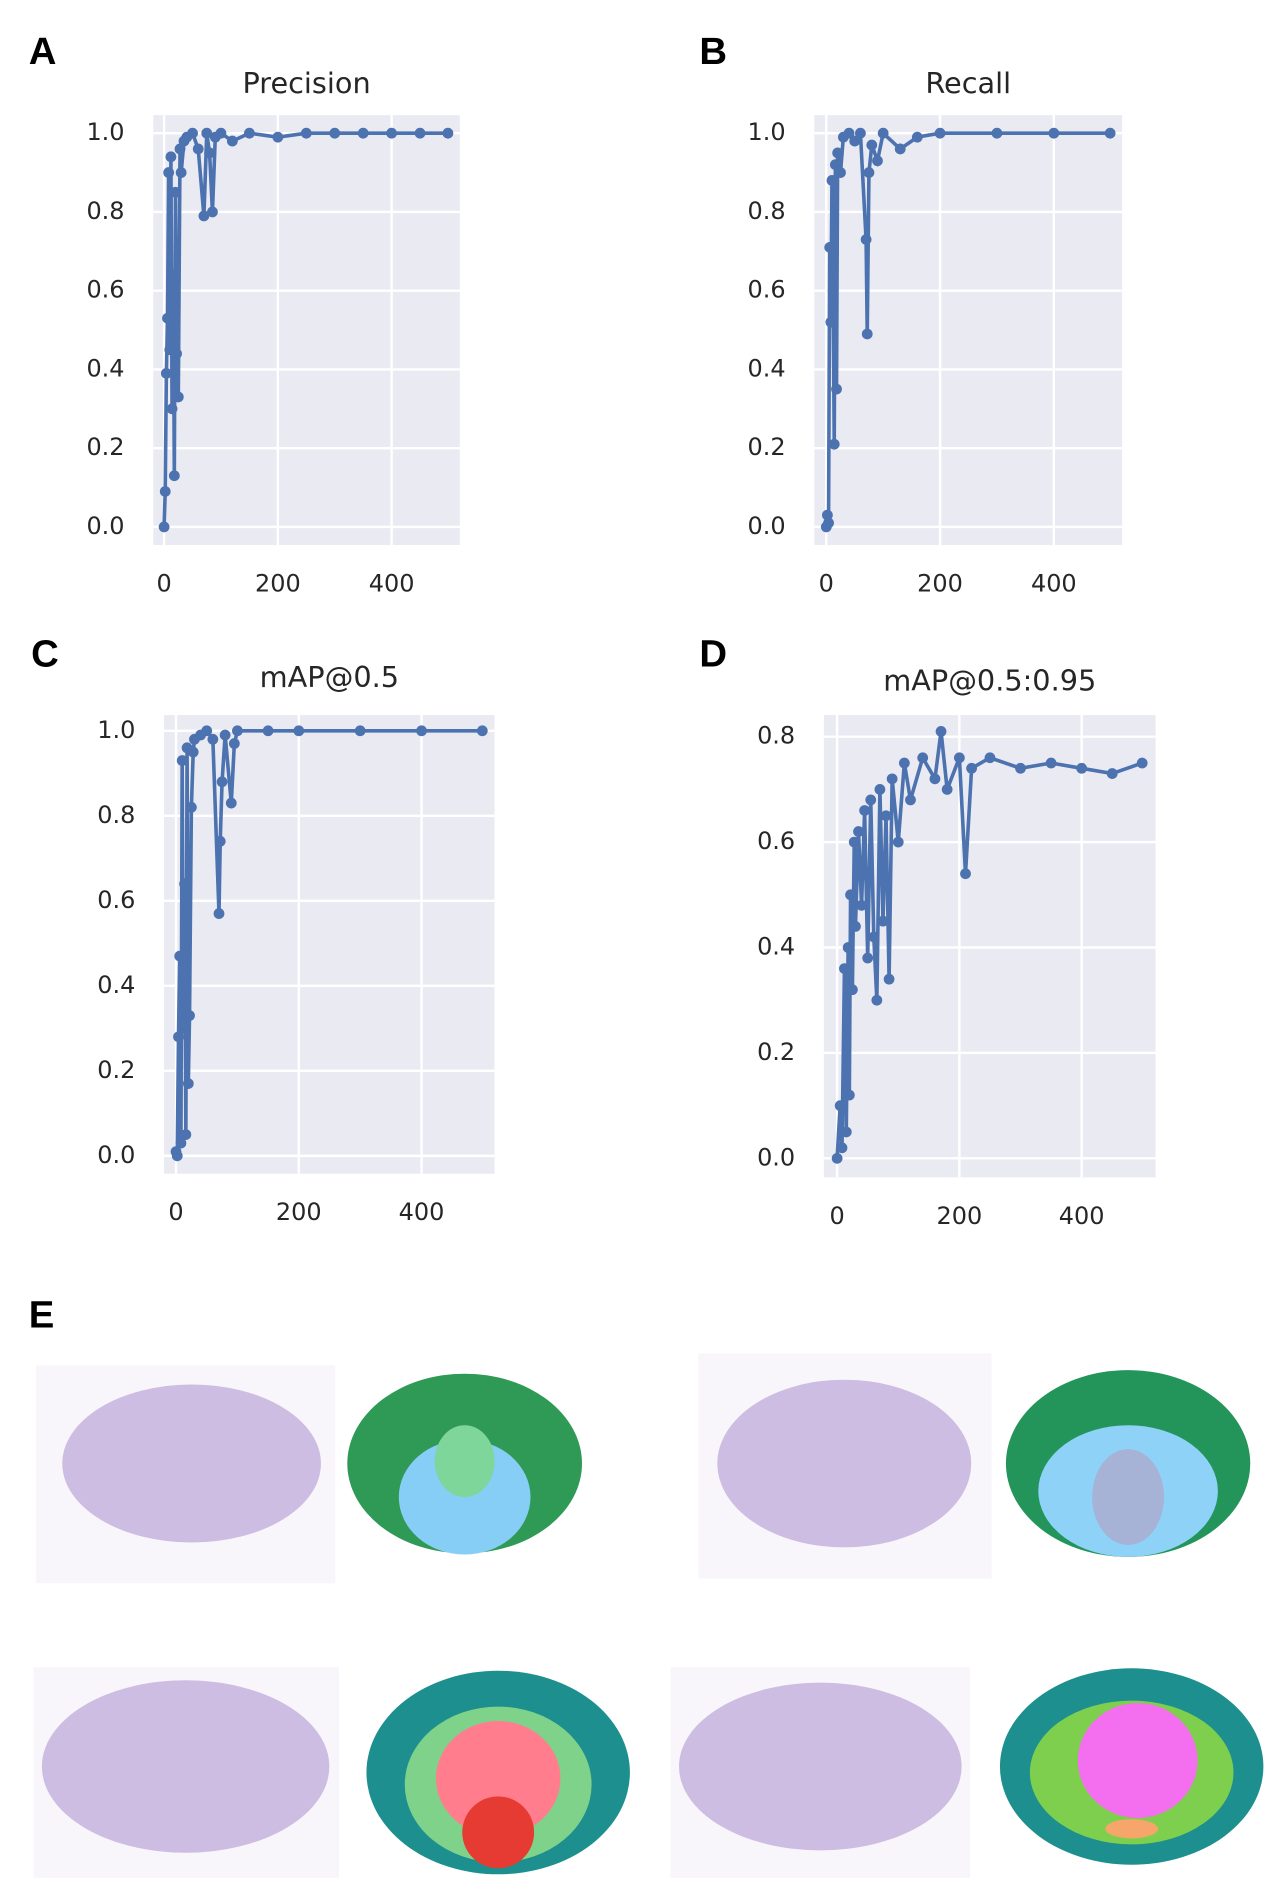  I want to click on chart-title: Precision, so click(306, 83).